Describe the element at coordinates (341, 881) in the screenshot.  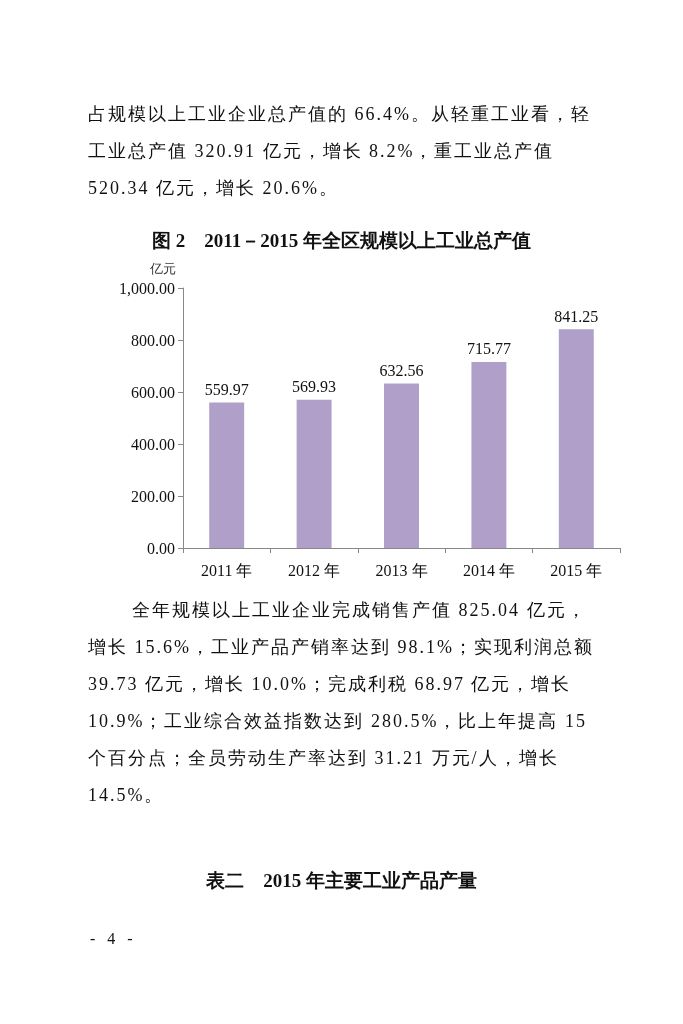
I see `text: 表二 2015 年主要工业产品产量` at that location.